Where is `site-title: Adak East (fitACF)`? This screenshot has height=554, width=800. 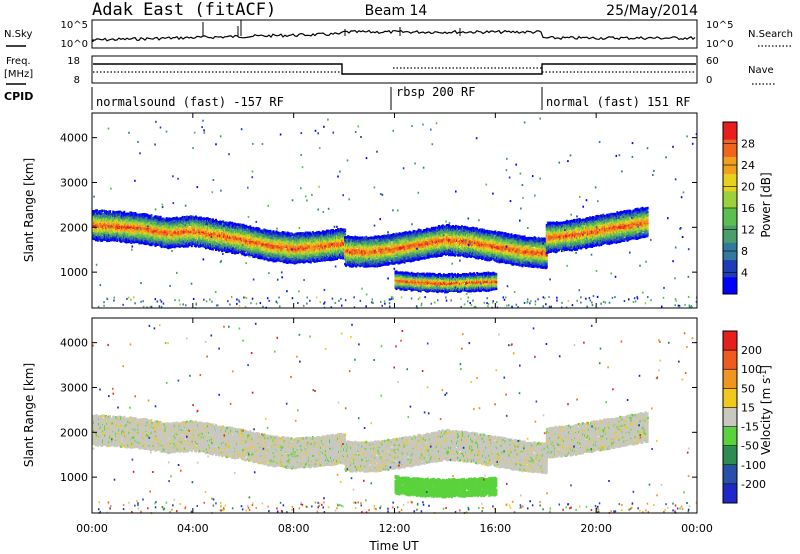 site-title: Adak East (fitACF) is located at coordinates (184, 10).